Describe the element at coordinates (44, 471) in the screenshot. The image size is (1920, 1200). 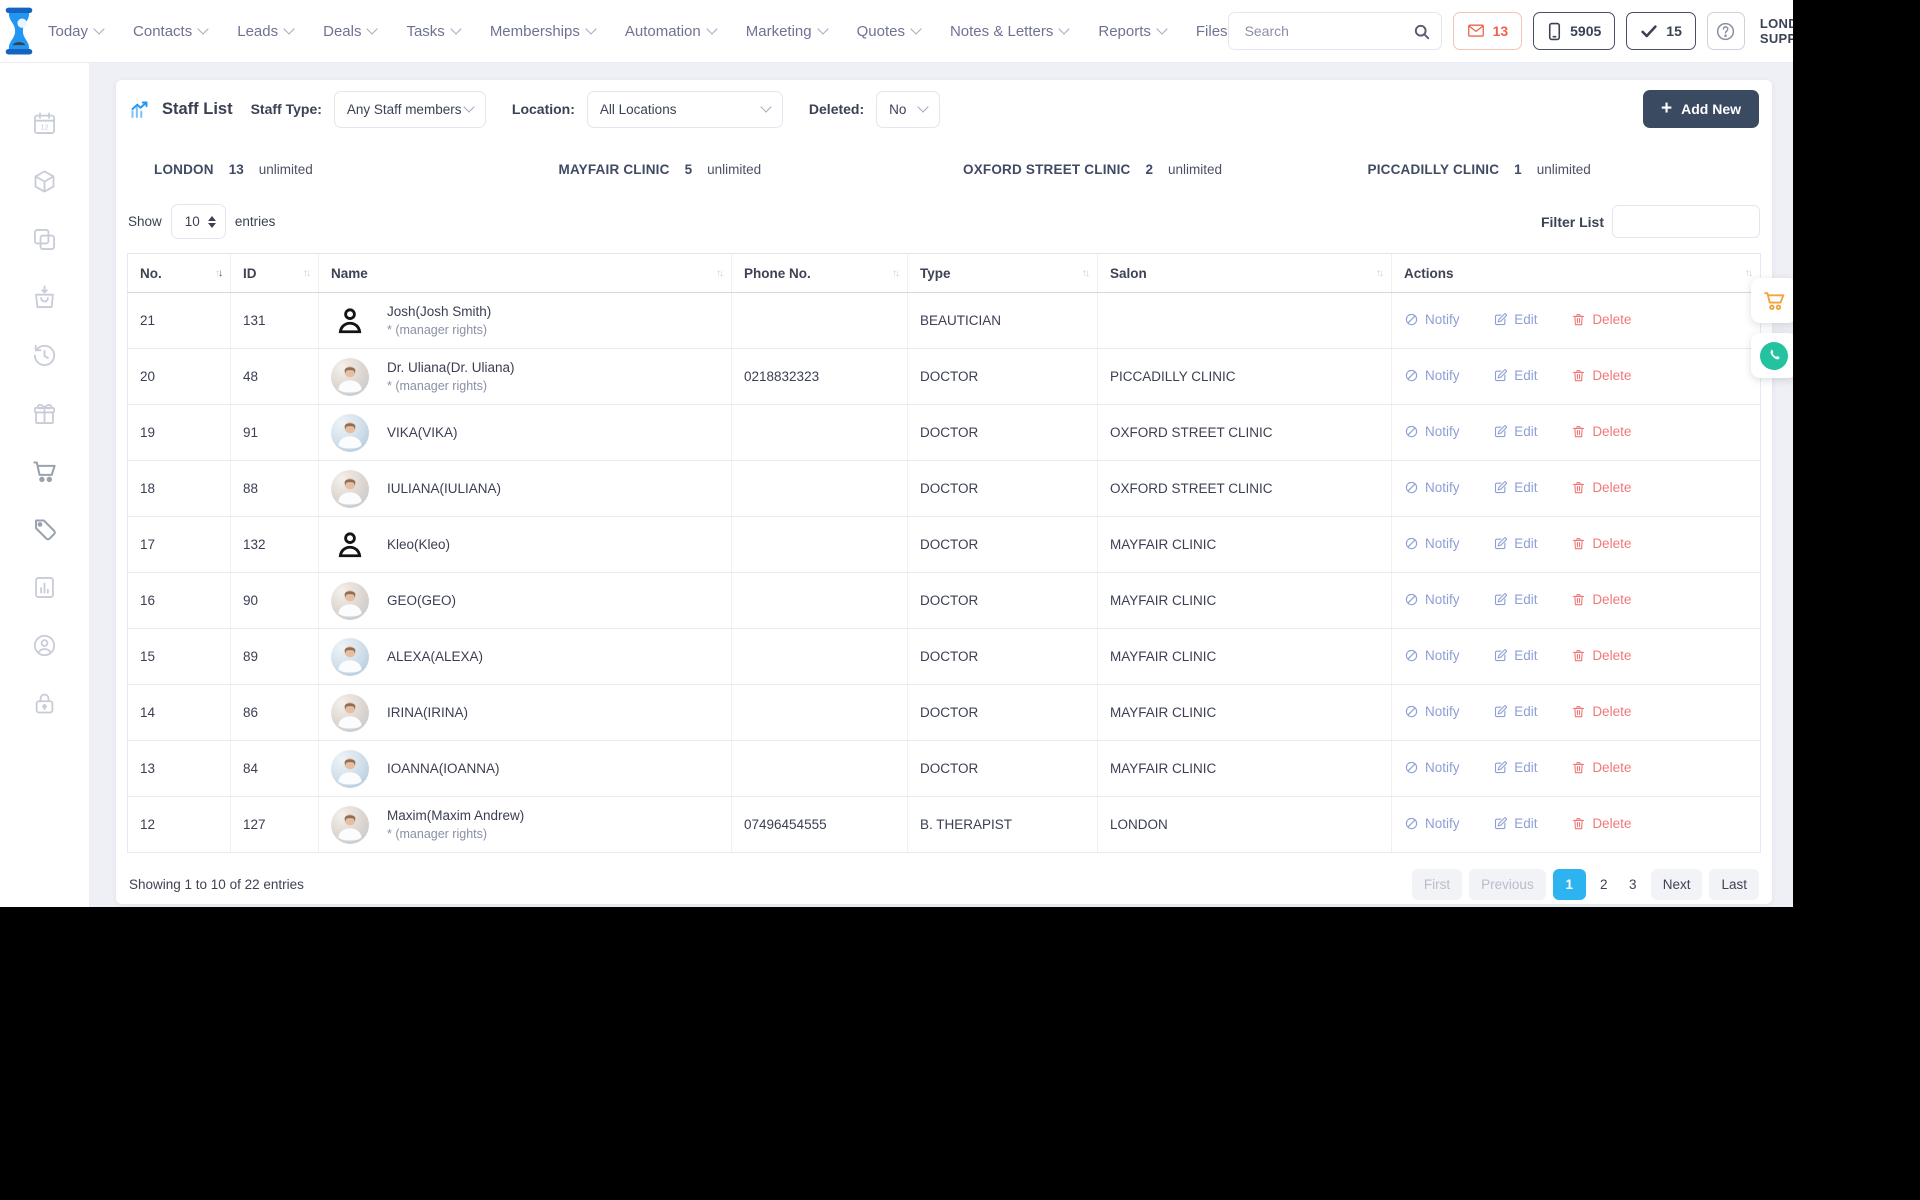
I see `cart-icon` at that location.